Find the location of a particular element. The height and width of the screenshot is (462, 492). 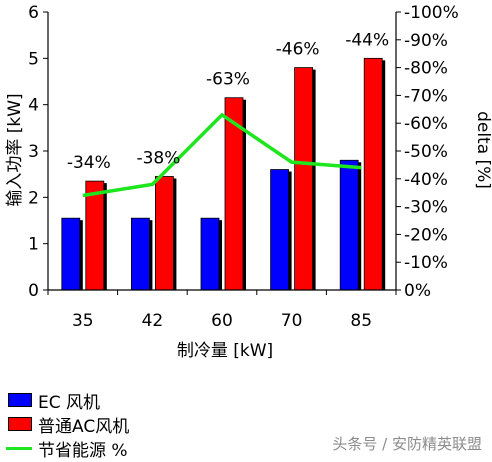

x-tick-label: 42 is located at coordinates (153, 321).